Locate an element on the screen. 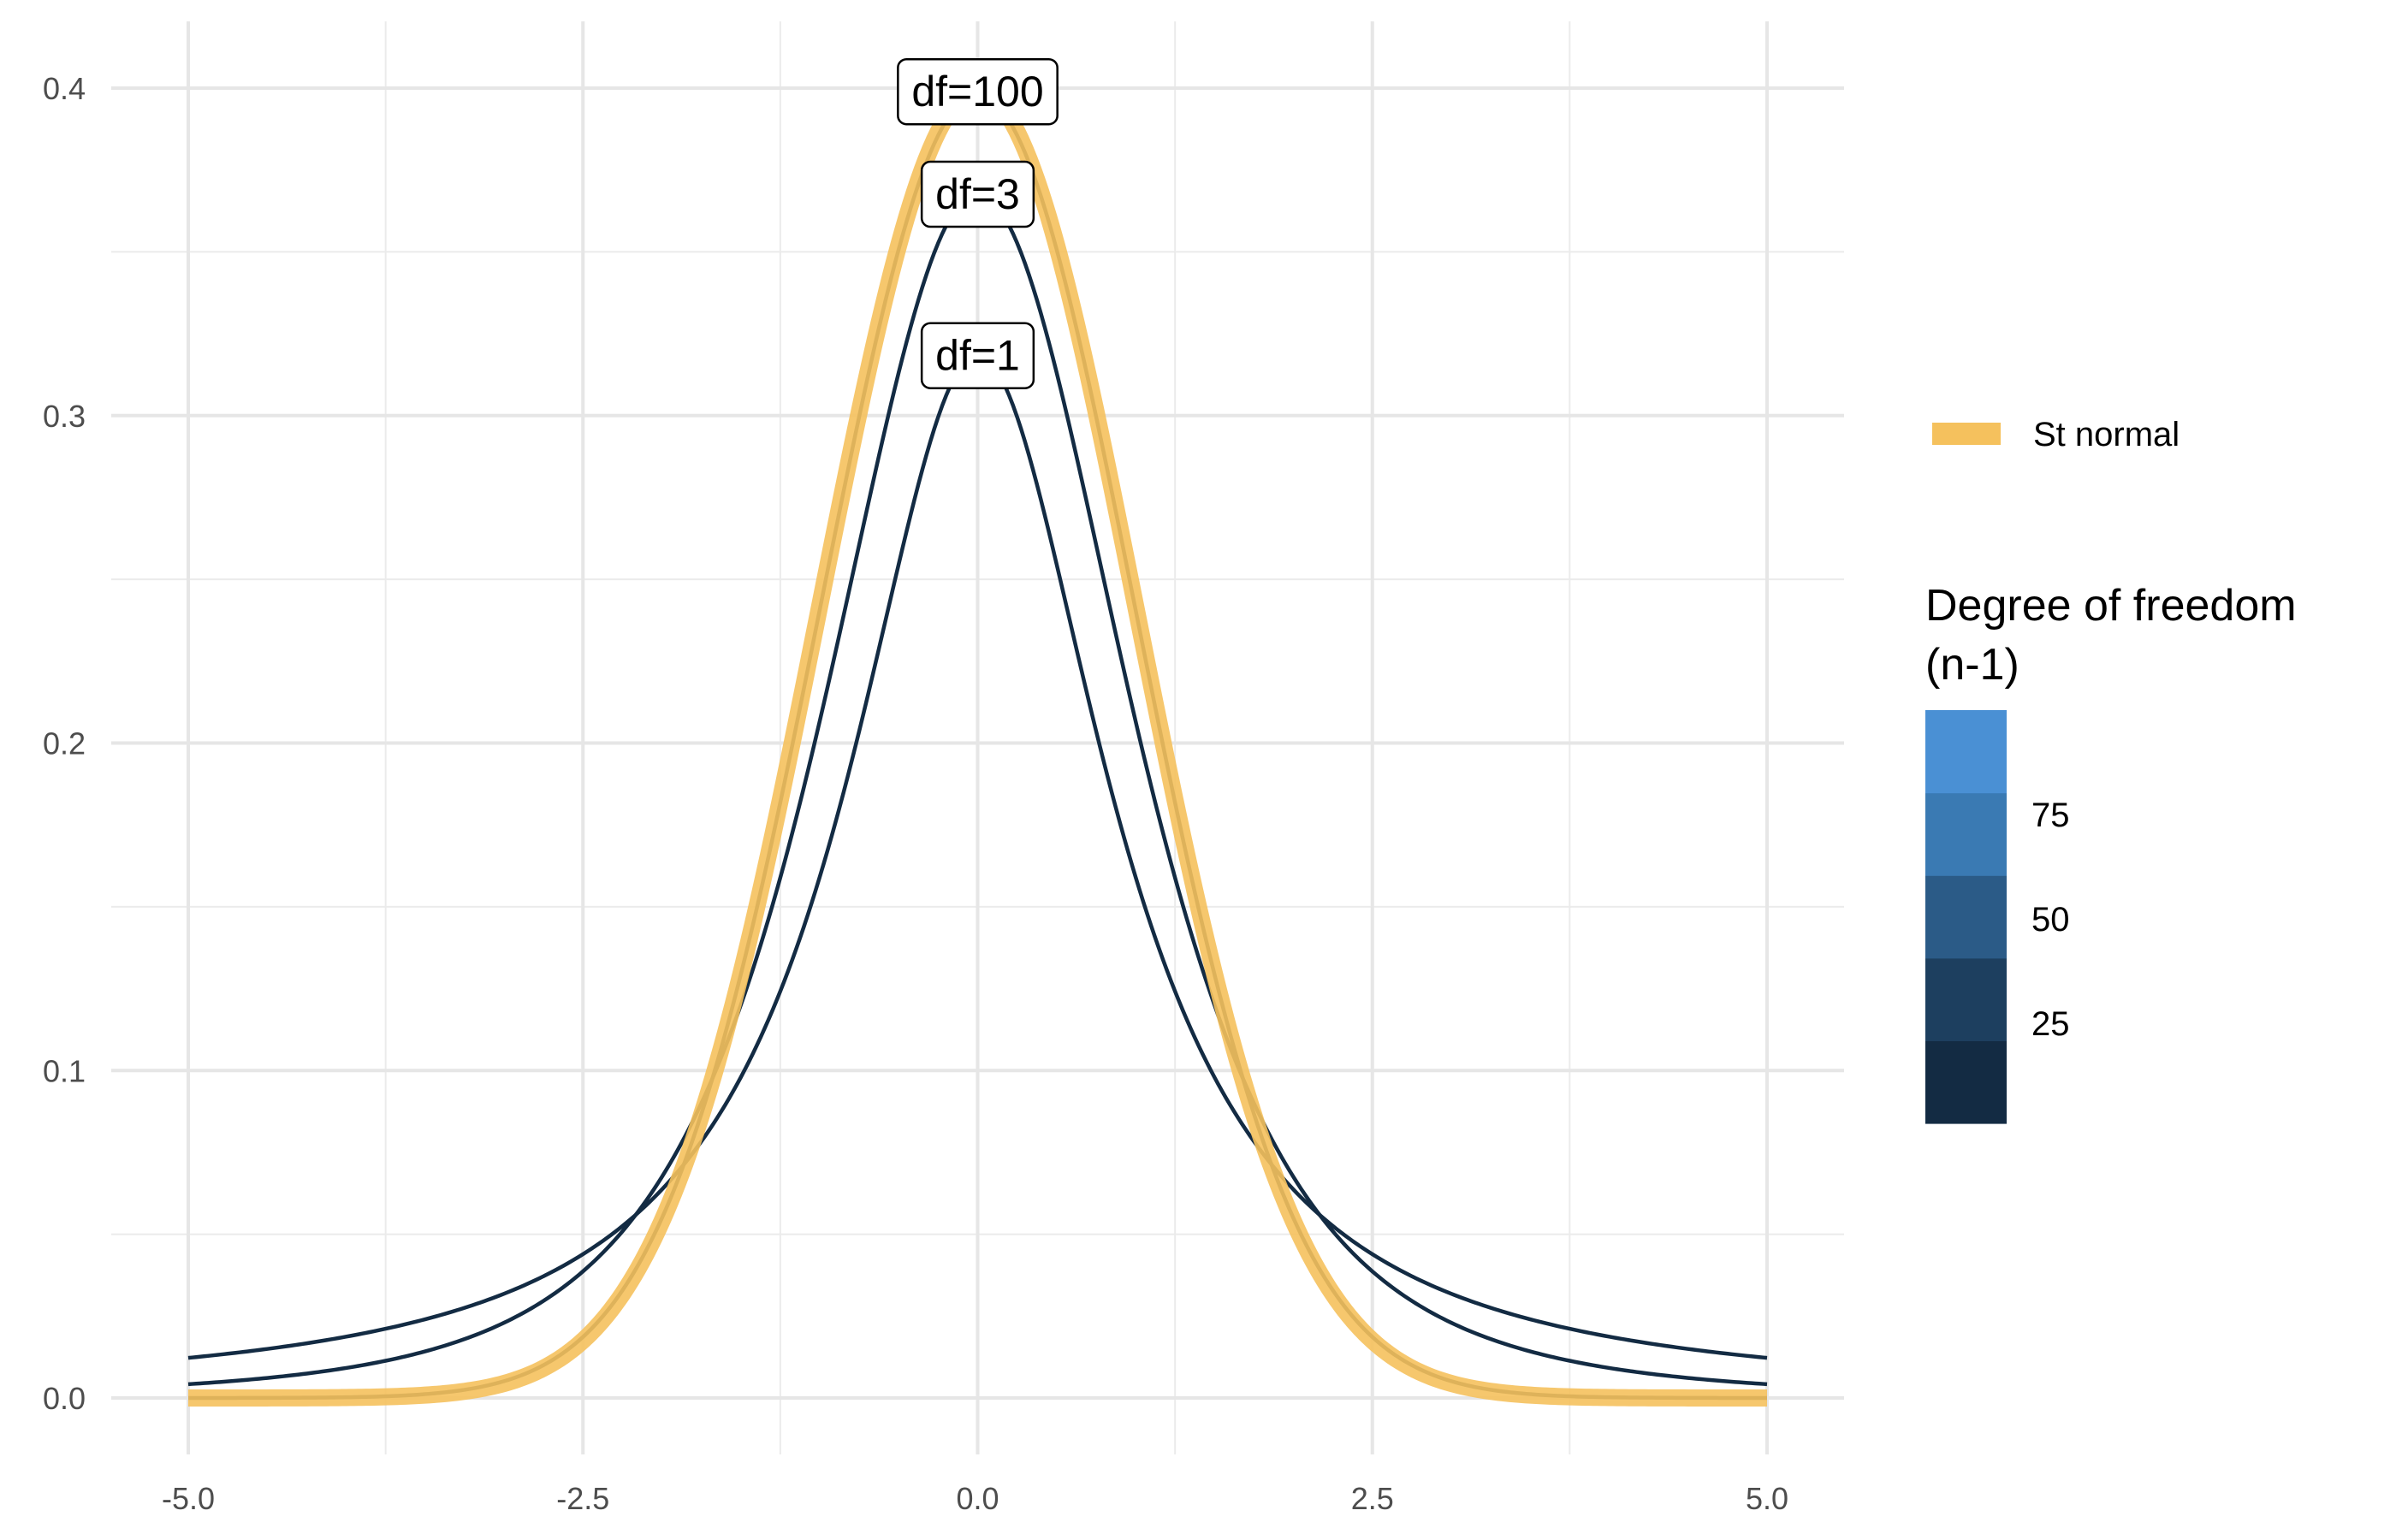  y-tick-label: 0.3 is located at coordinates (64, 416).